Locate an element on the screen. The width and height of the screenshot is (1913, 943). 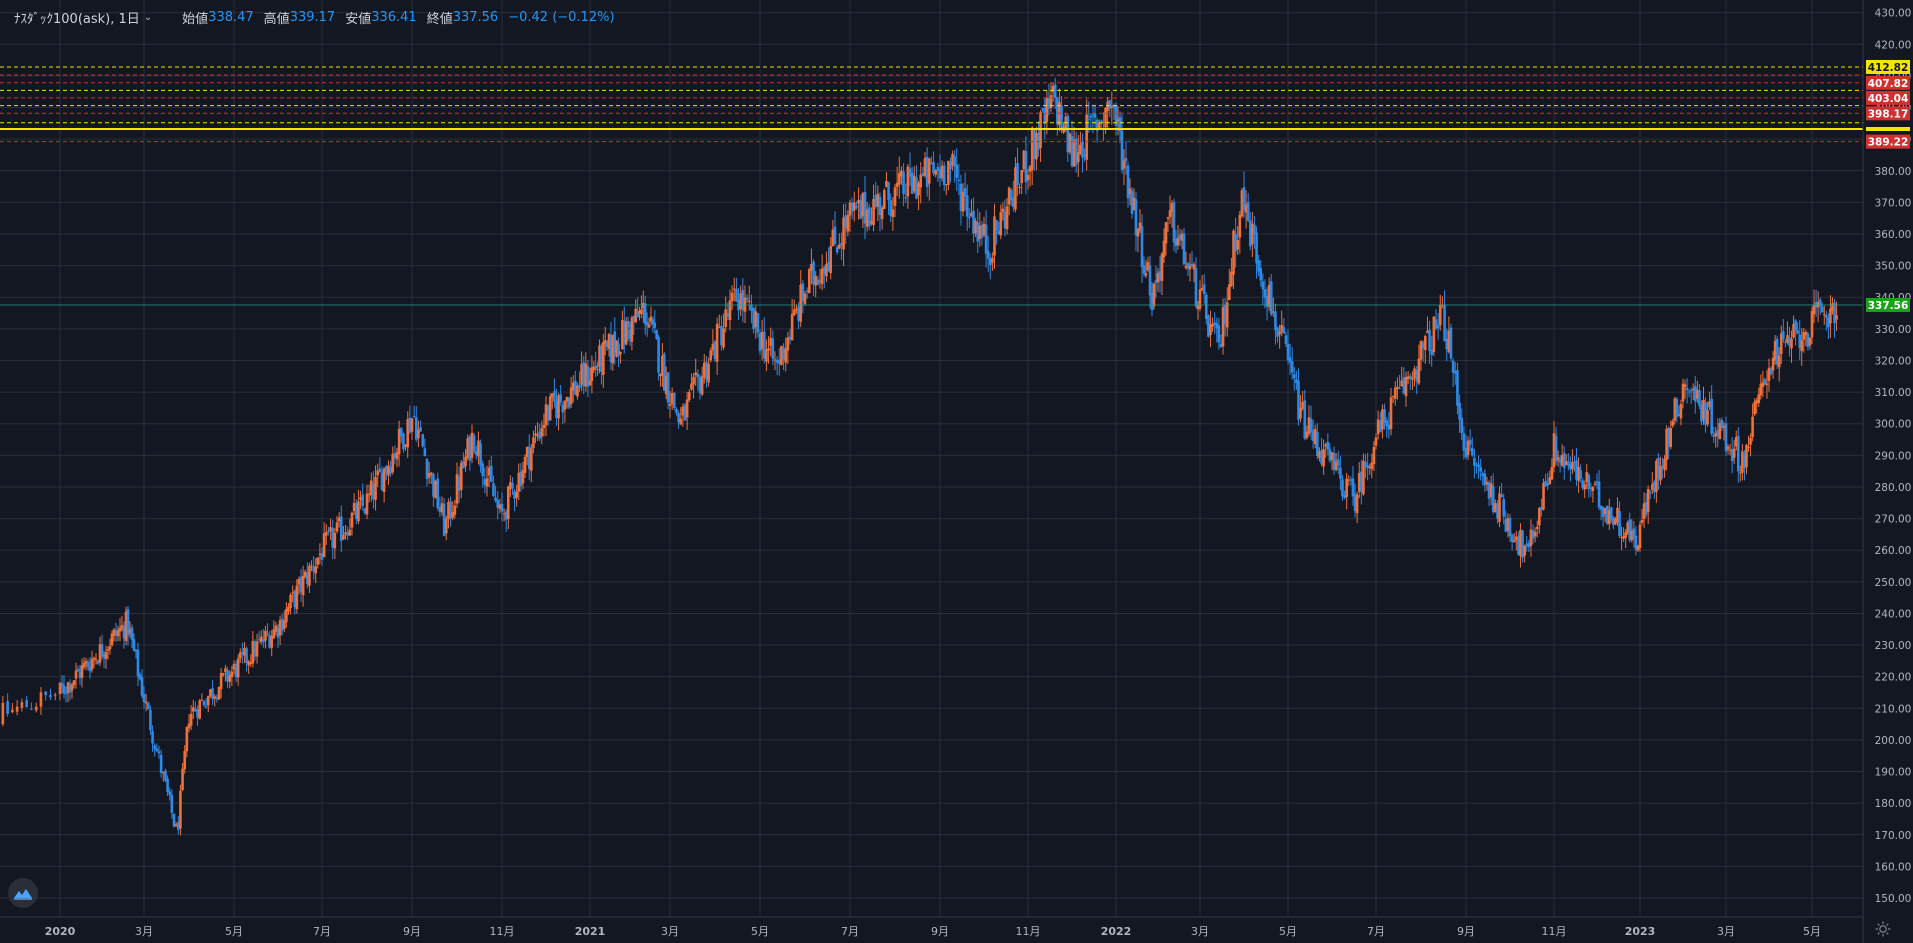
symbol-title: ﾅｽﾀﾞｯｸ100(ask), 1日 is located at coordinates (77, 19).